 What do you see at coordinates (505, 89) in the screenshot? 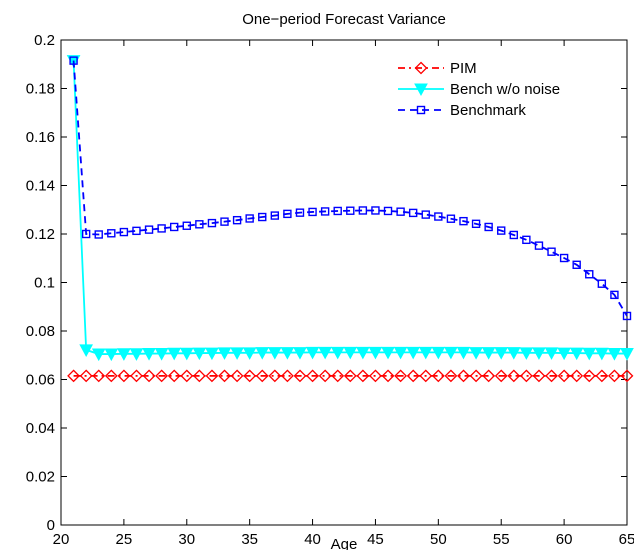
I see `legend-label-bench-w-o-noise: Bench w/o noise` at bounding box center [505, 89].